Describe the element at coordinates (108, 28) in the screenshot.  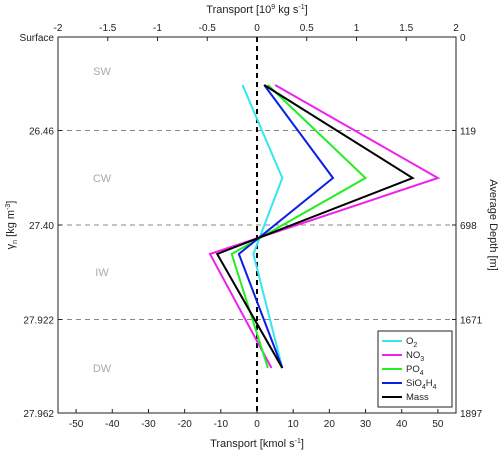
I see `x-top-tick-label-1: -1.5` at that location.